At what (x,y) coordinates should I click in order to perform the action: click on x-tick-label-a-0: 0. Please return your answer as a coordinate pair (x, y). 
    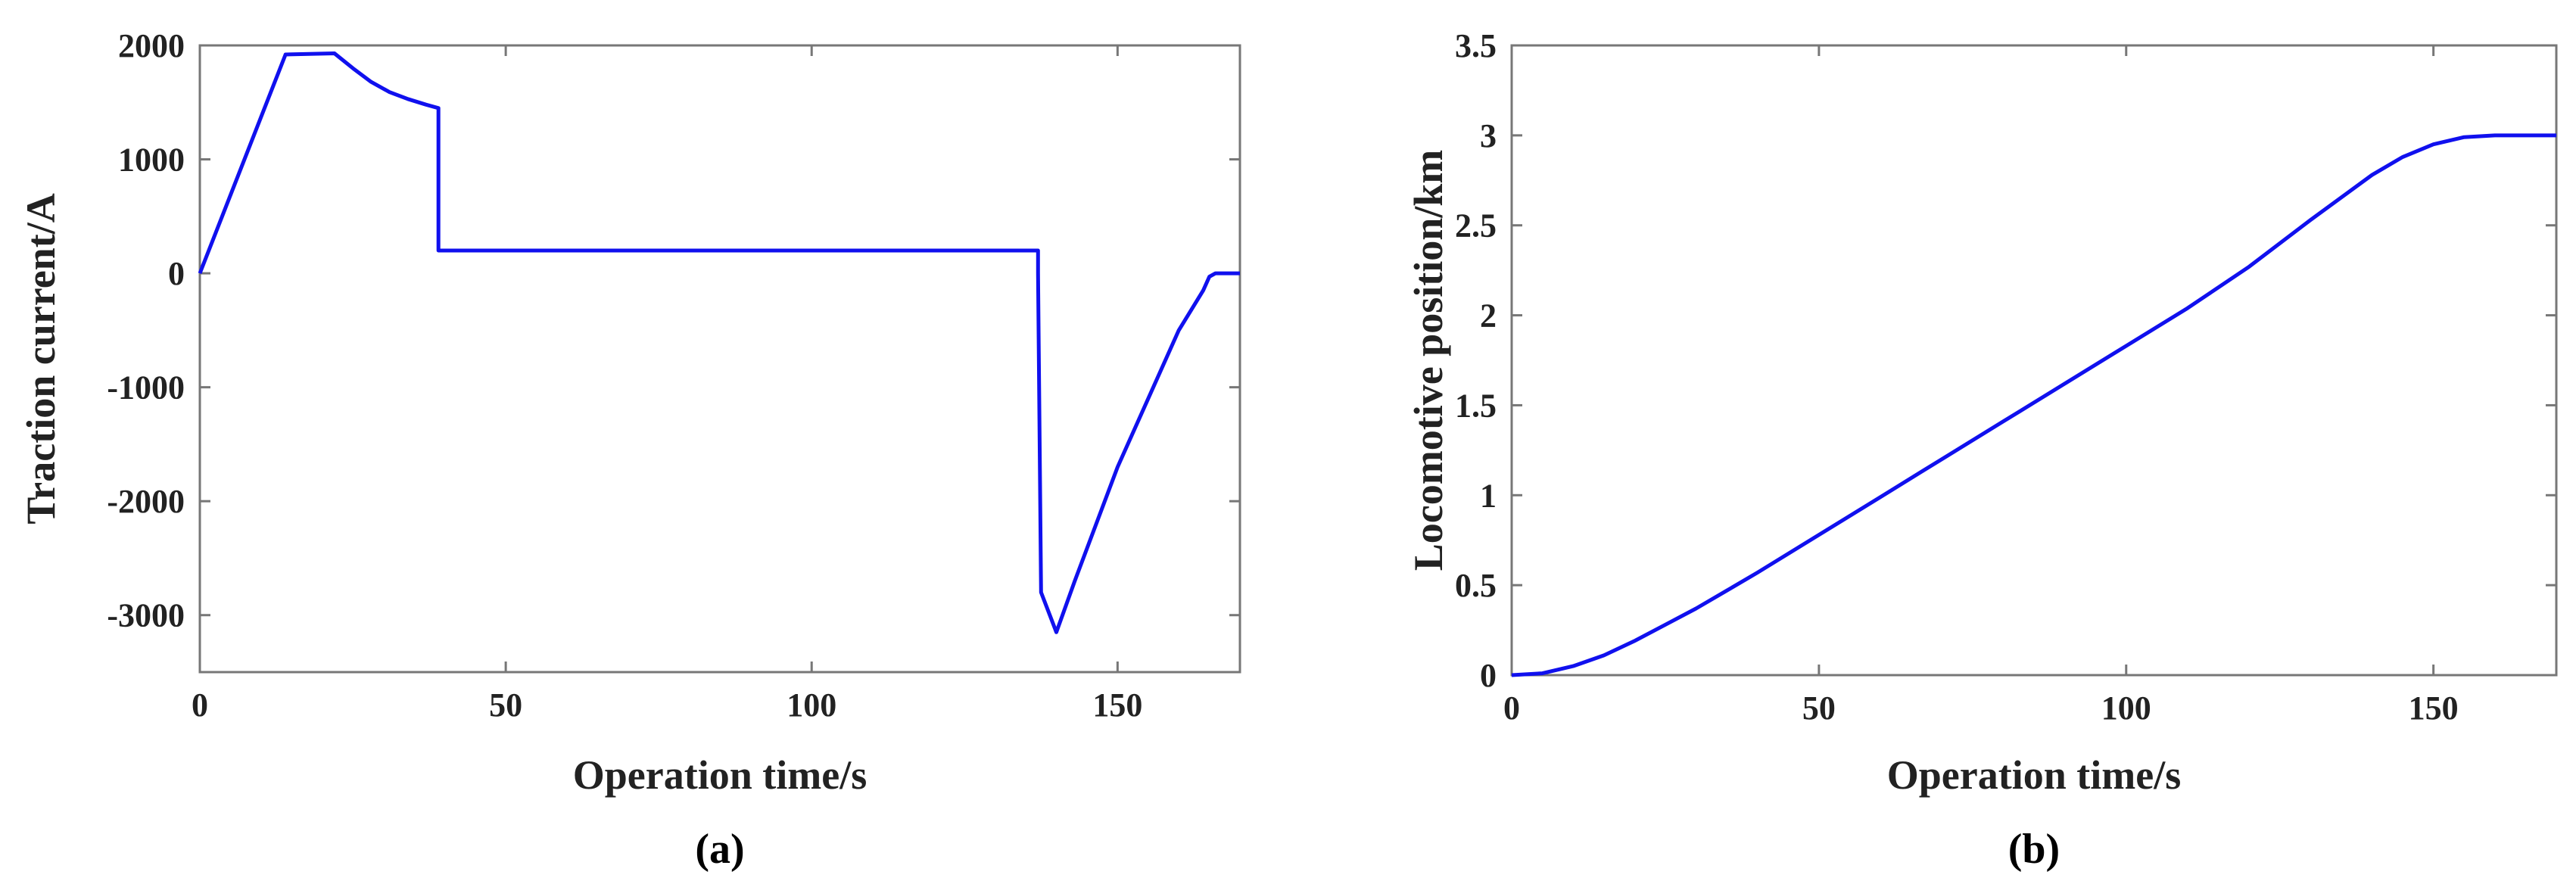
    Looking at the image, I should click on (200, 705).